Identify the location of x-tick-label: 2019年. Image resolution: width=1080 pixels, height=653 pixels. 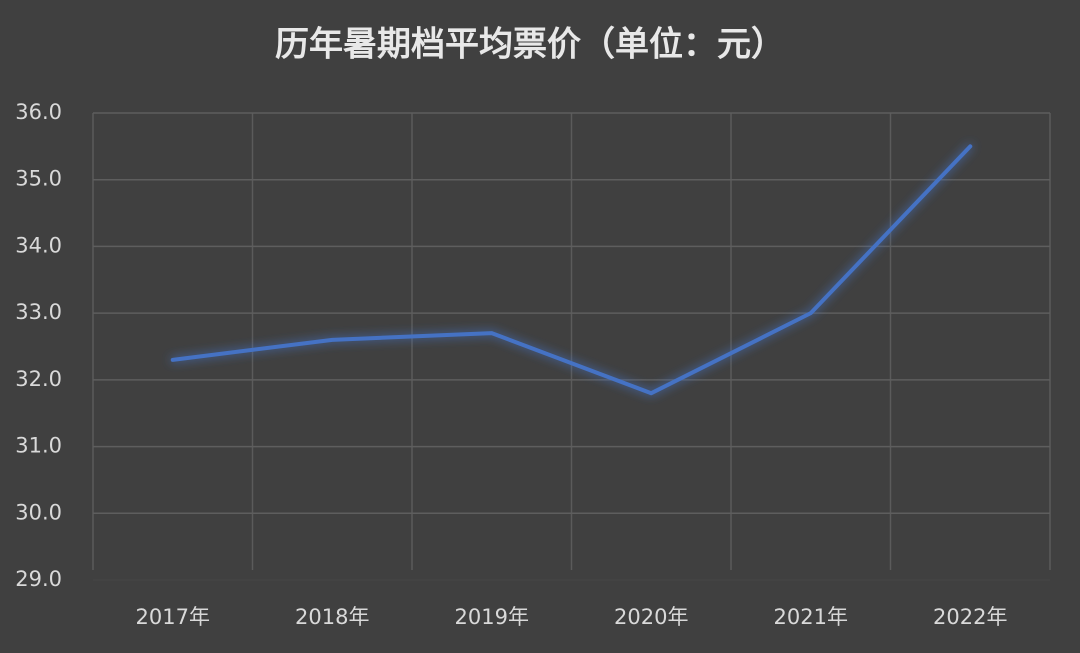
(492, 617).